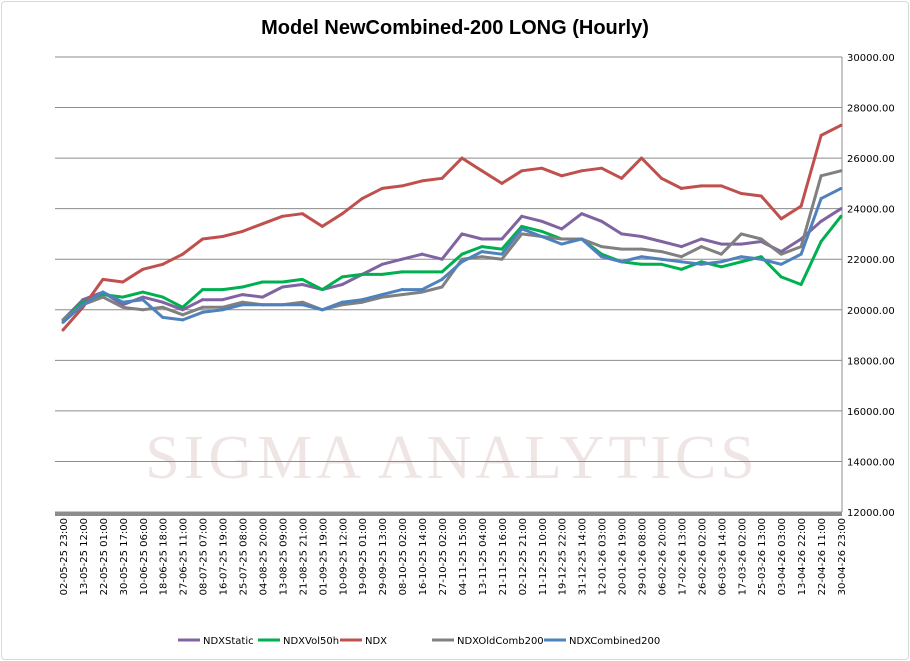  What do you see at coordinates (216, 641) in the screenshot?
I see `legend-item-ndxstatic: NDXStatic` at bounding box center [216, 641].